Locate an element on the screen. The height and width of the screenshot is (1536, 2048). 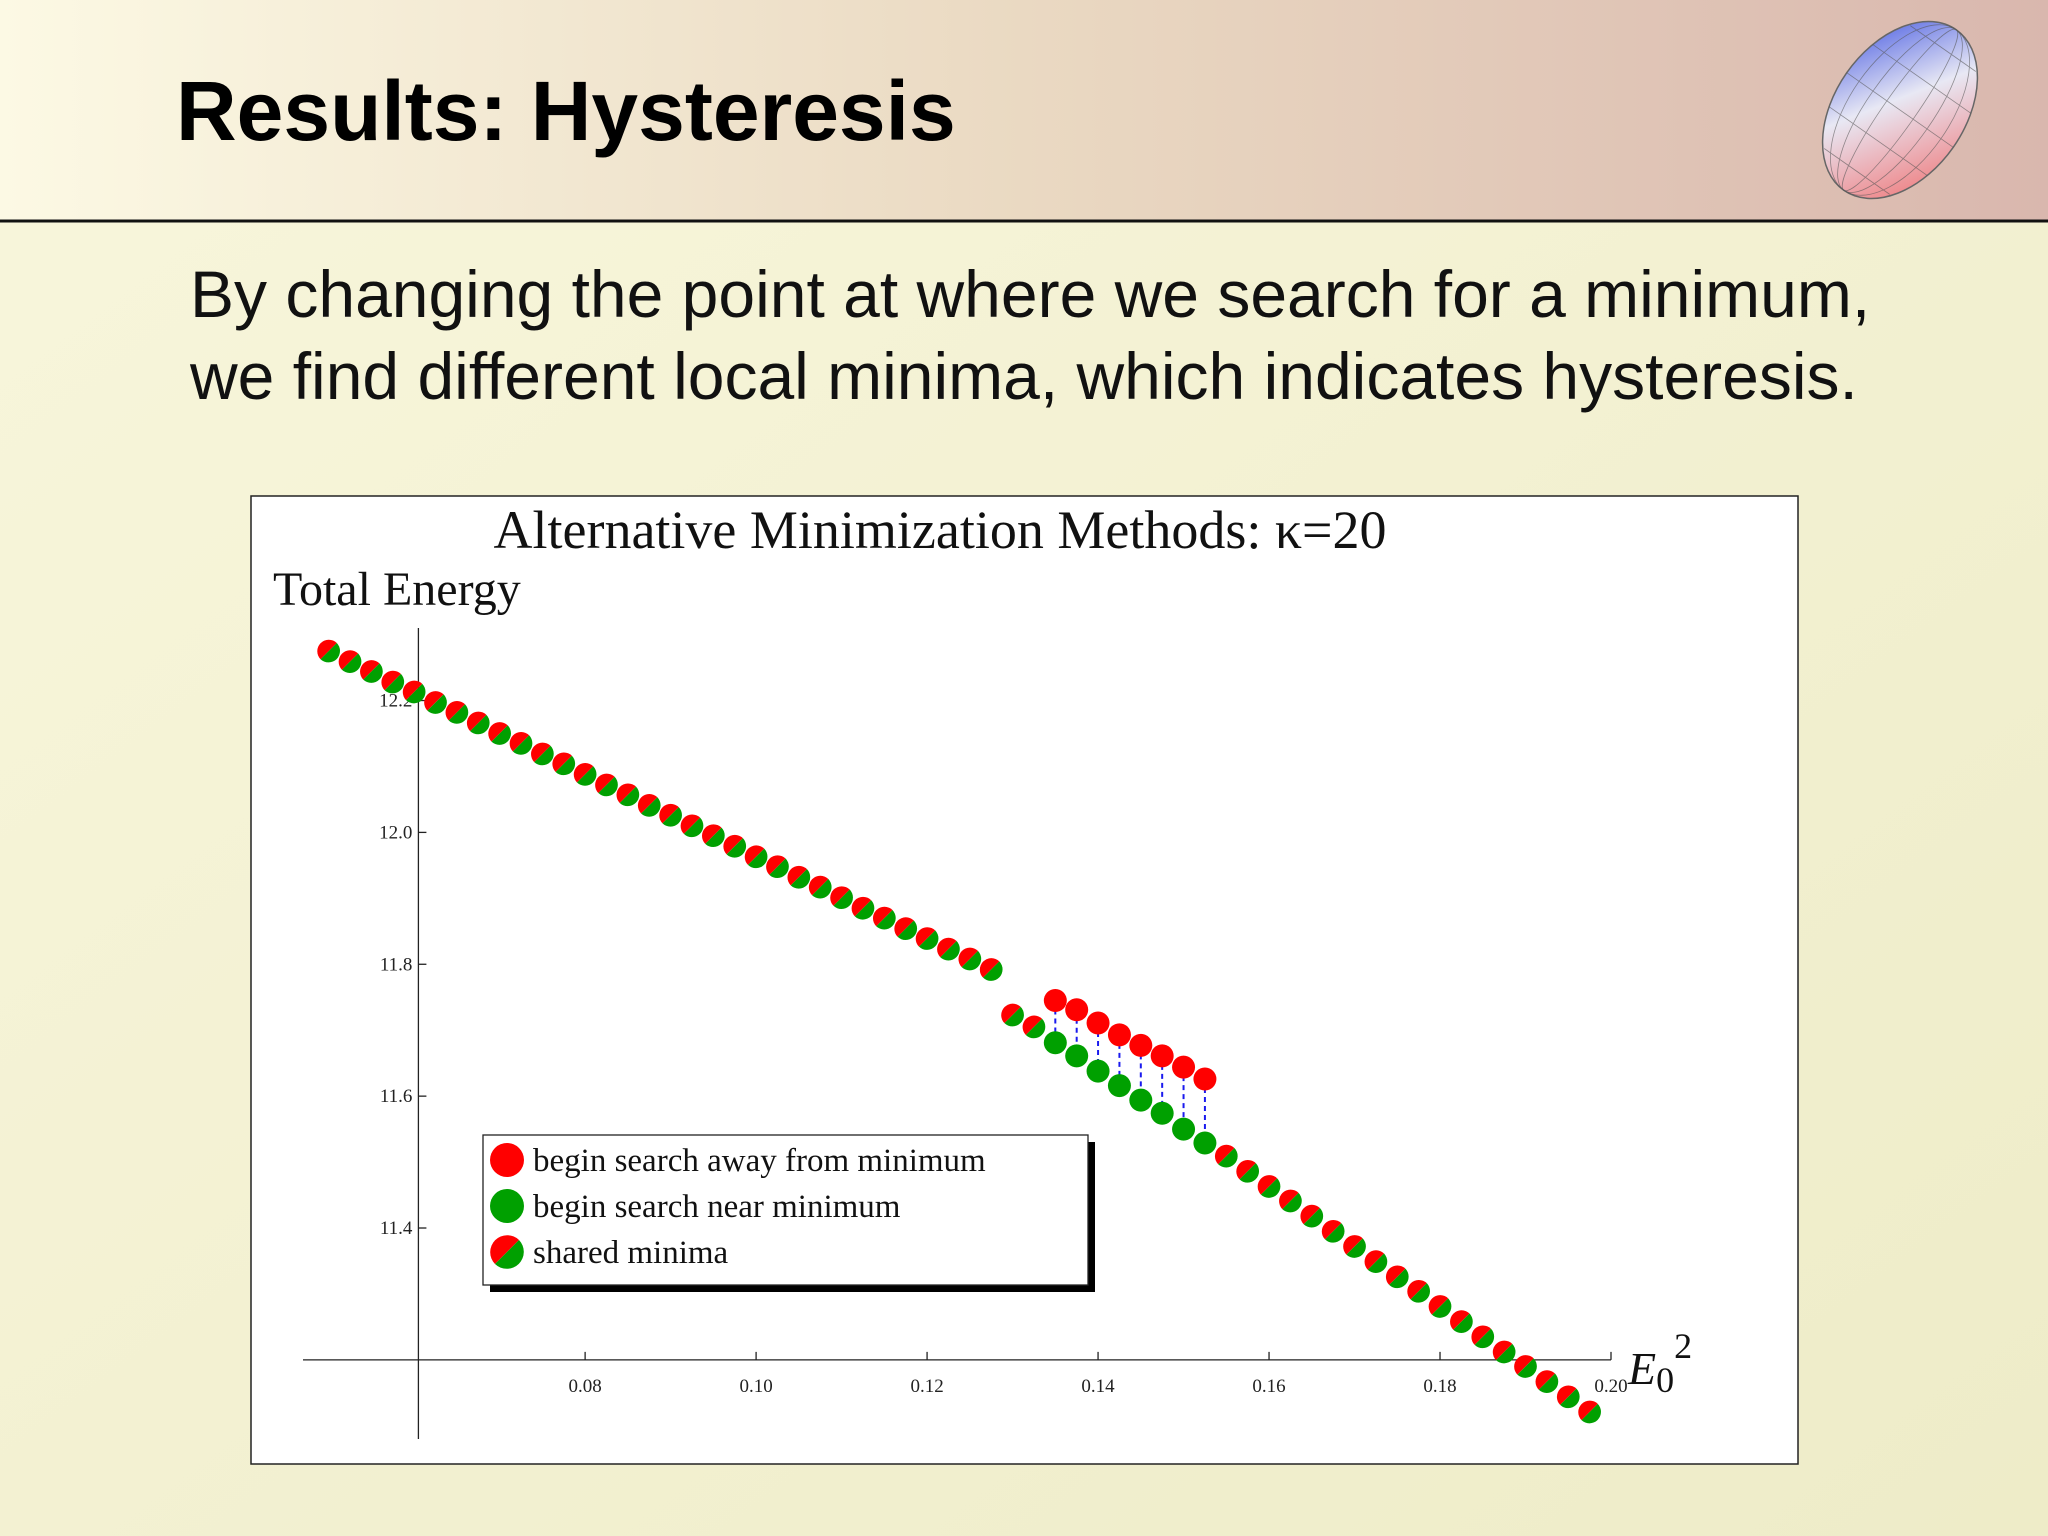
chart-title: Alternative Minimization Methods: κ=20 is located at coordinates (939, 530).